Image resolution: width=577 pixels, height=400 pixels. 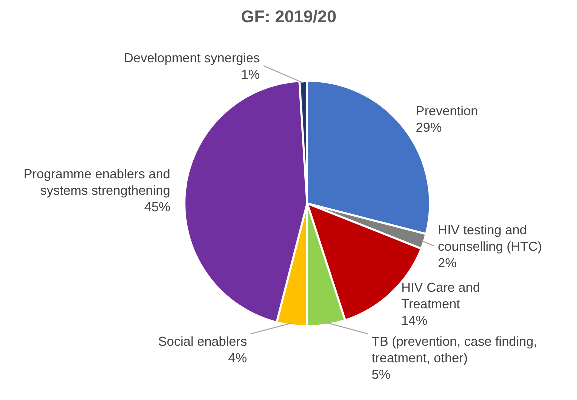 What do you see at coordinates (203, 342) in the screenshot?
I see `slice-label: Social enablers` at bounding box center [203, 342].